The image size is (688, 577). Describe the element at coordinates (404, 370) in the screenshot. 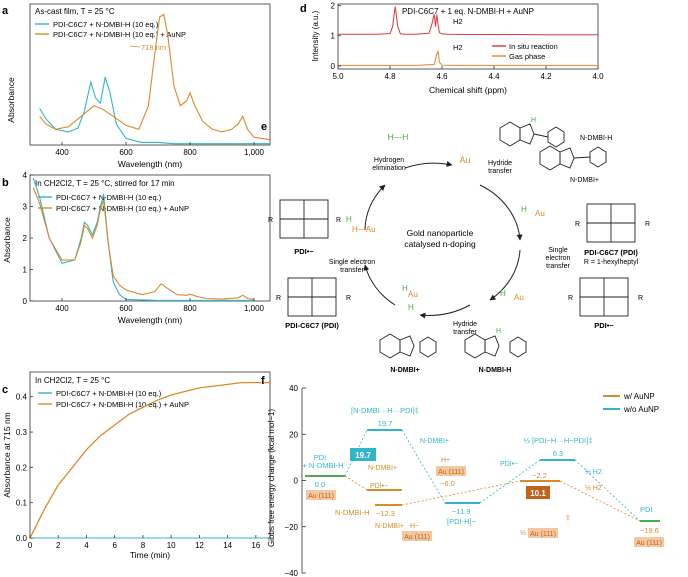

I see `ndmbi-plus-bottom-label: N-DMBI+` at that location.